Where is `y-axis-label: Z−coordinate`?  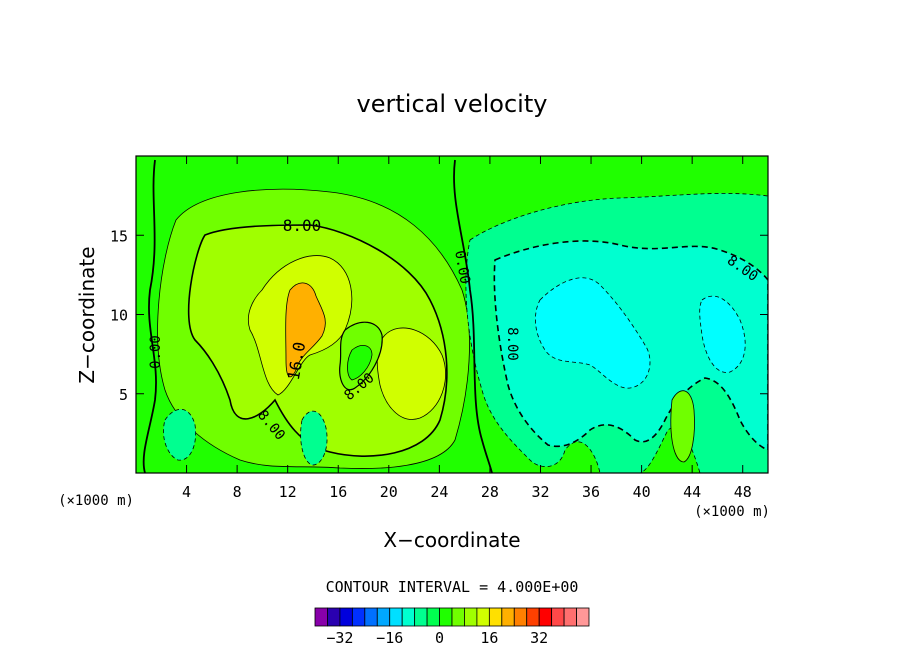 y-axis-label: Z−coordinate is located at coordinates (87, 314).